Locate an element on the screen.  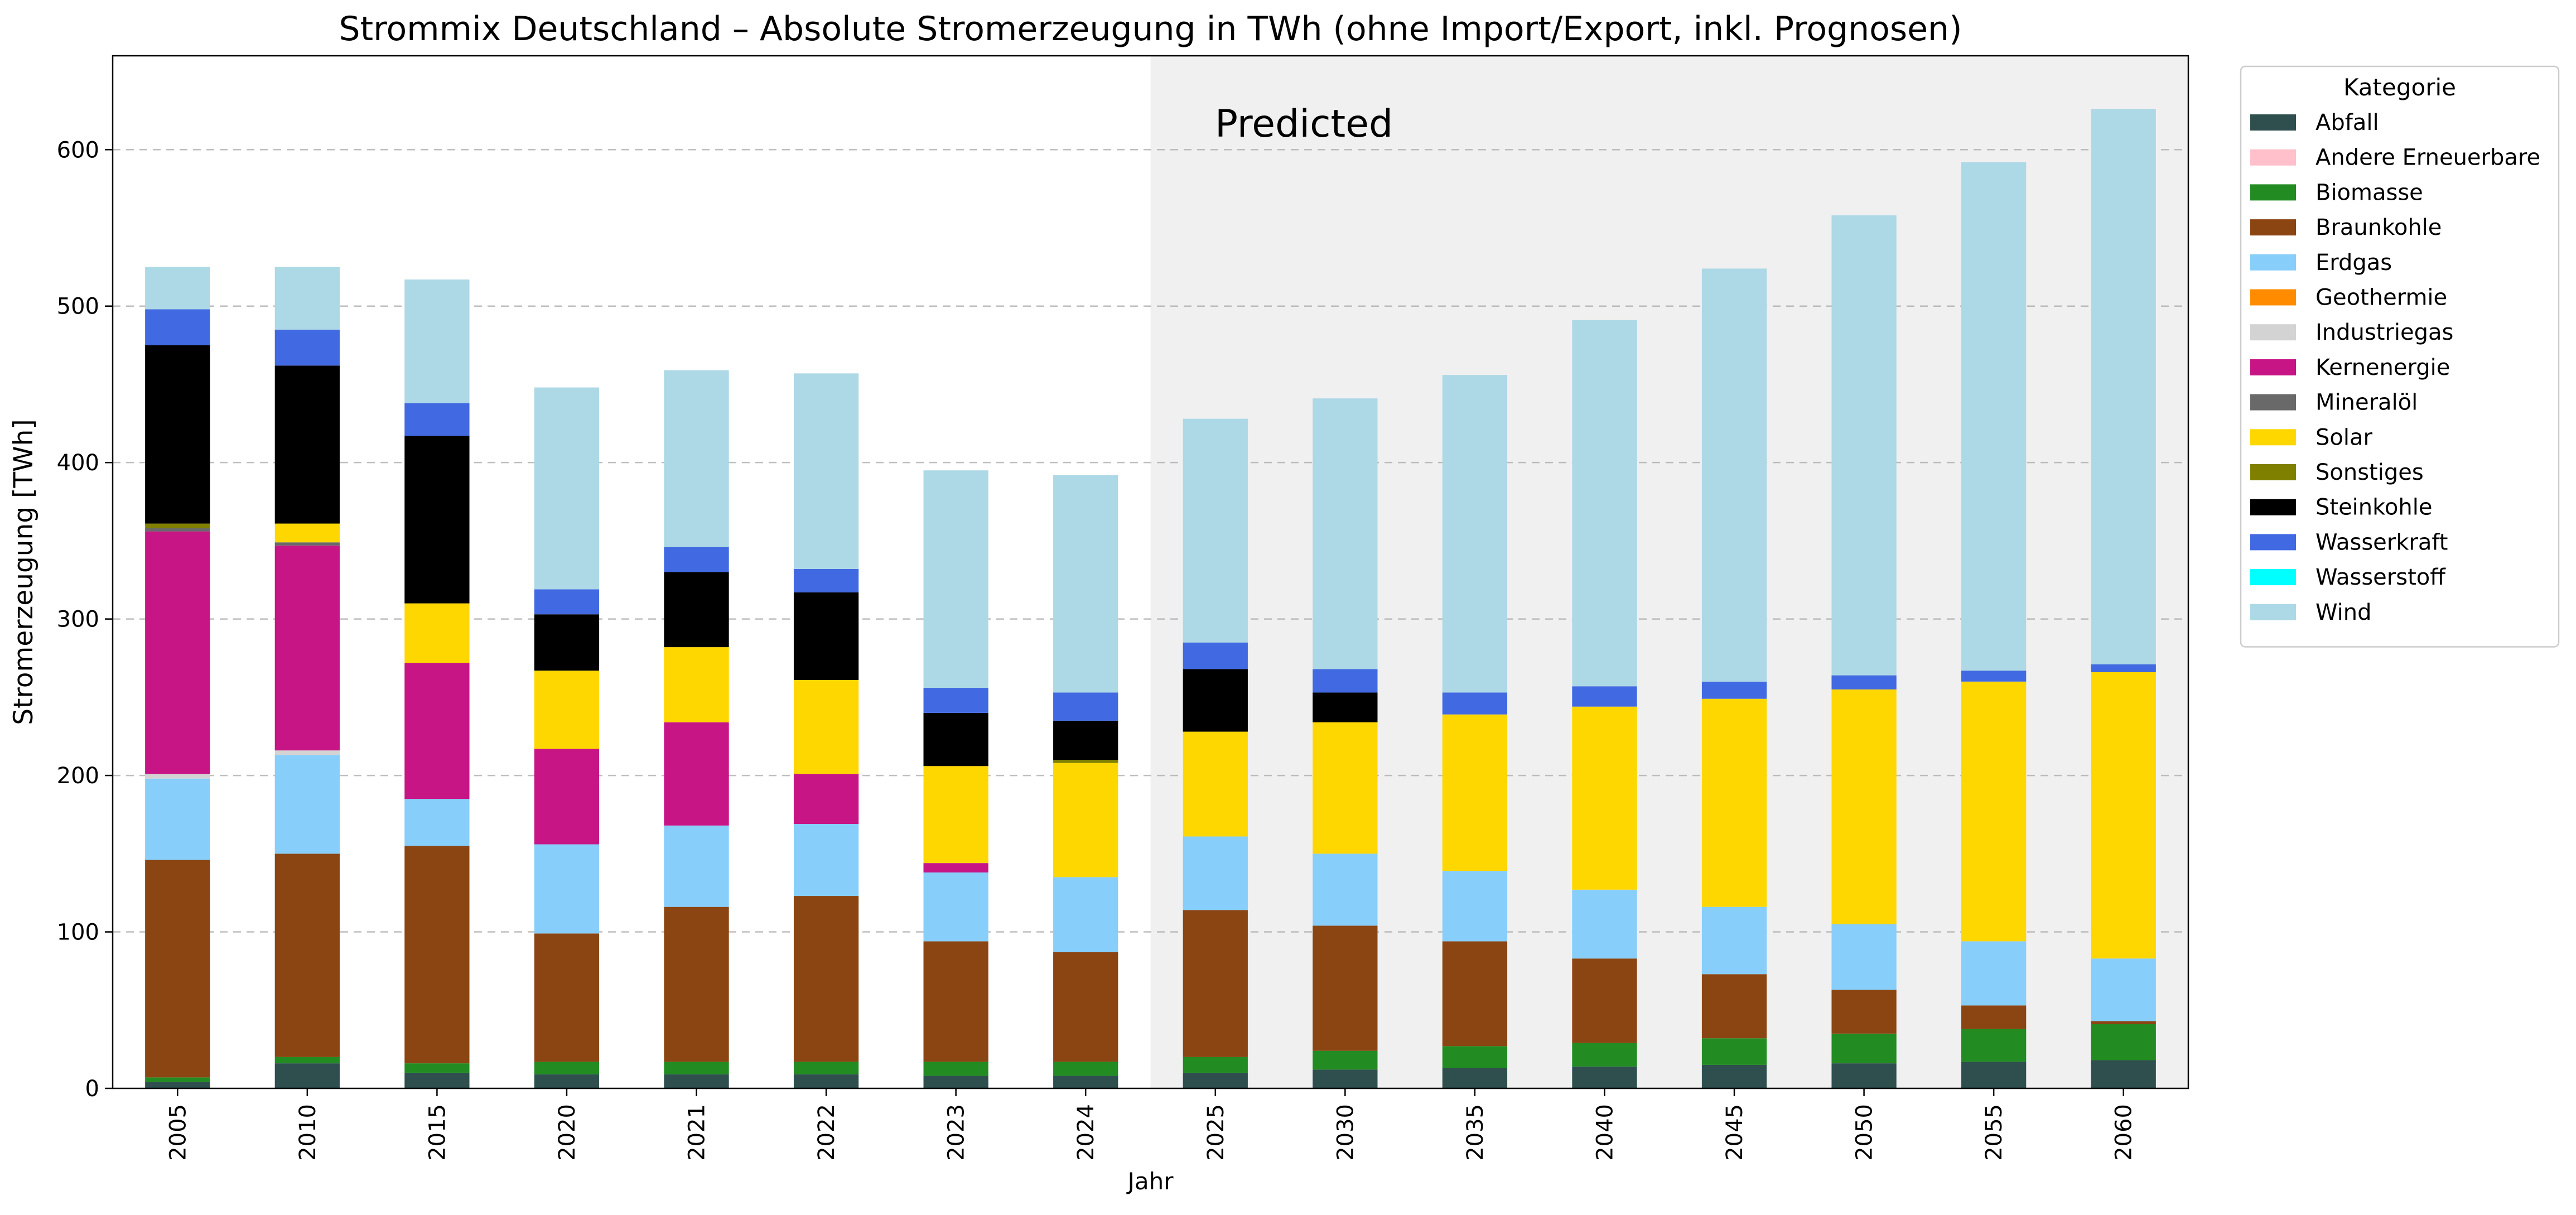
x-tick-label: 2035 is located at coordinates (1475, 1132).